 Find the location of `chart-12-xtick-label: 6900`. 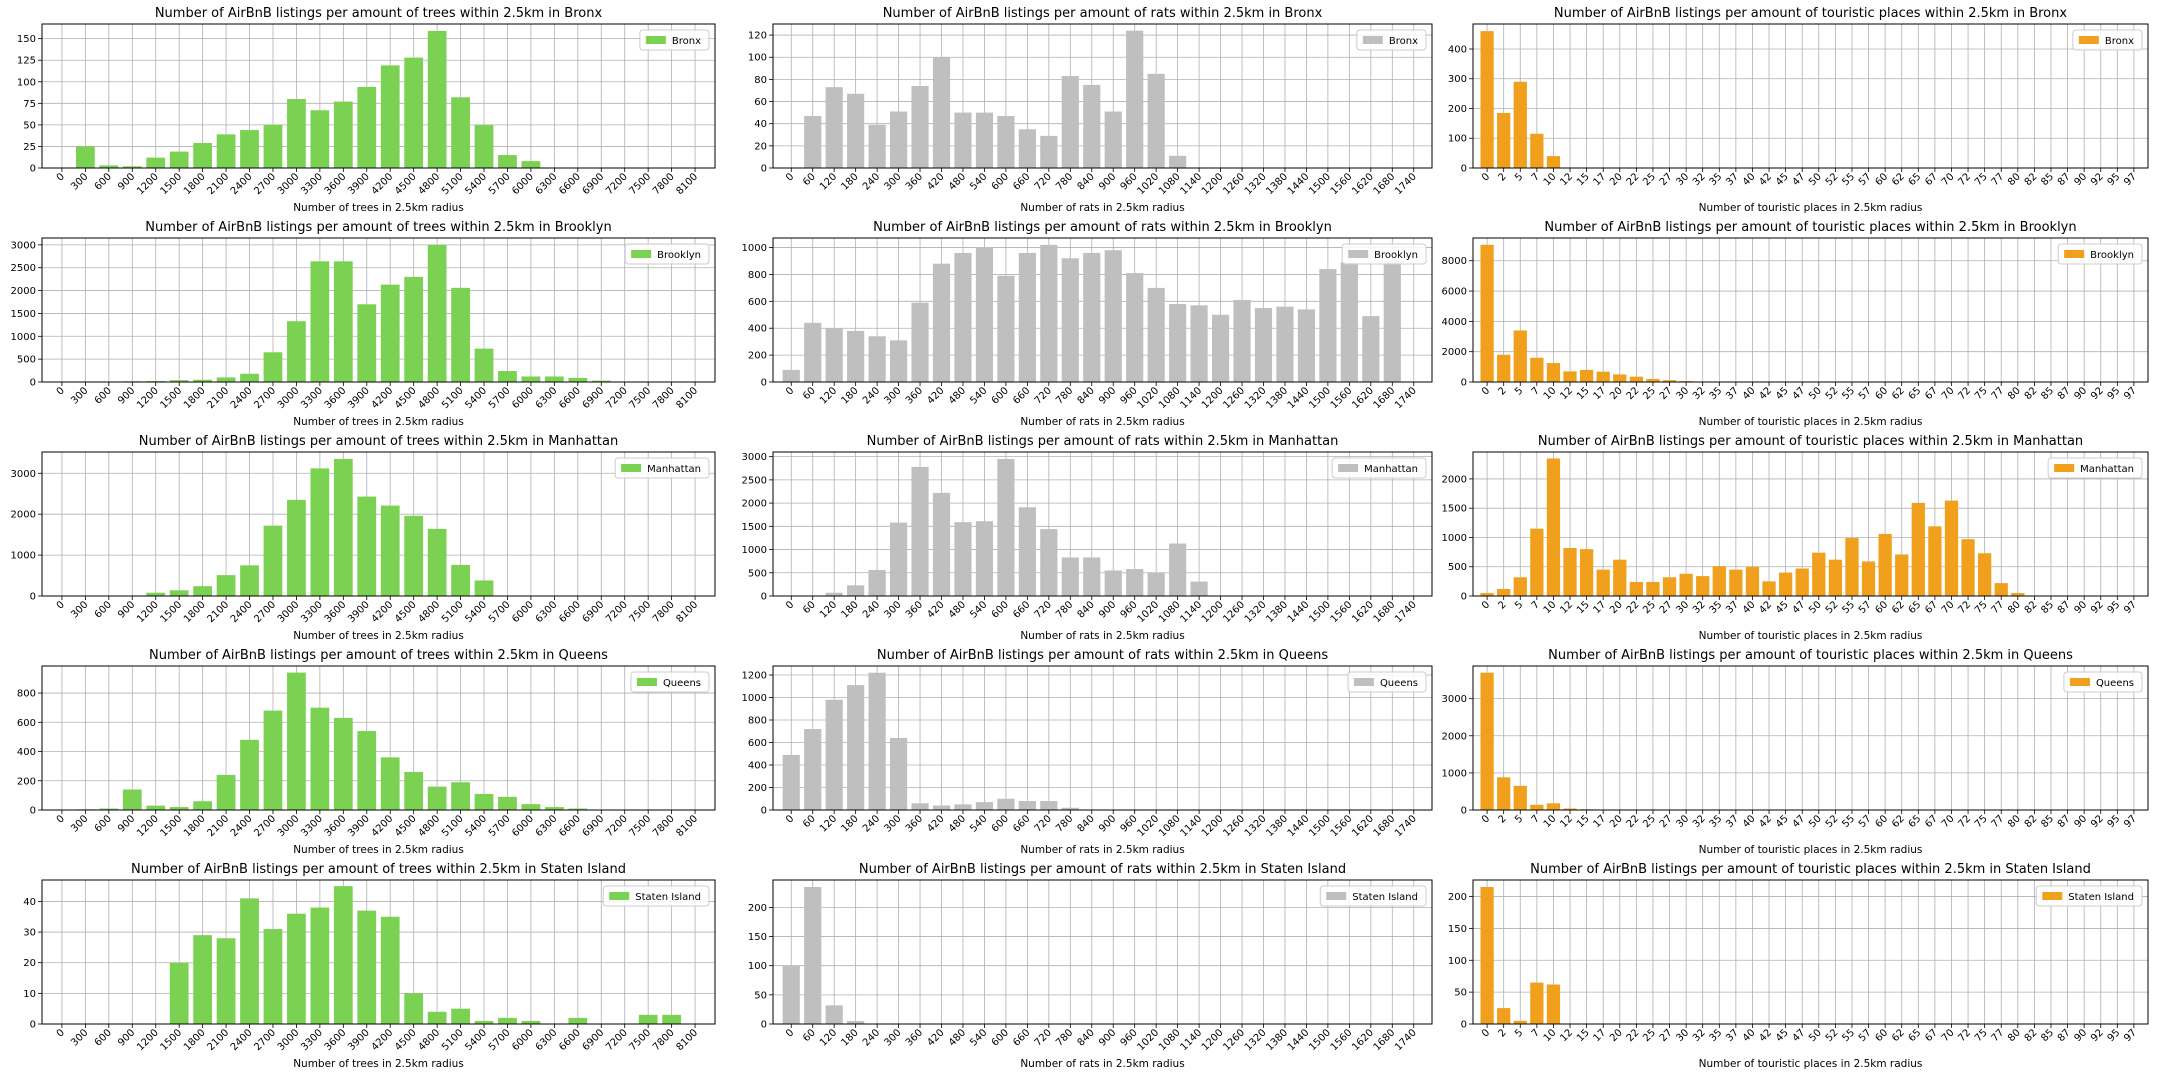

chart-12-xtick-label: 6900 is located at coordinates (594, 1040).